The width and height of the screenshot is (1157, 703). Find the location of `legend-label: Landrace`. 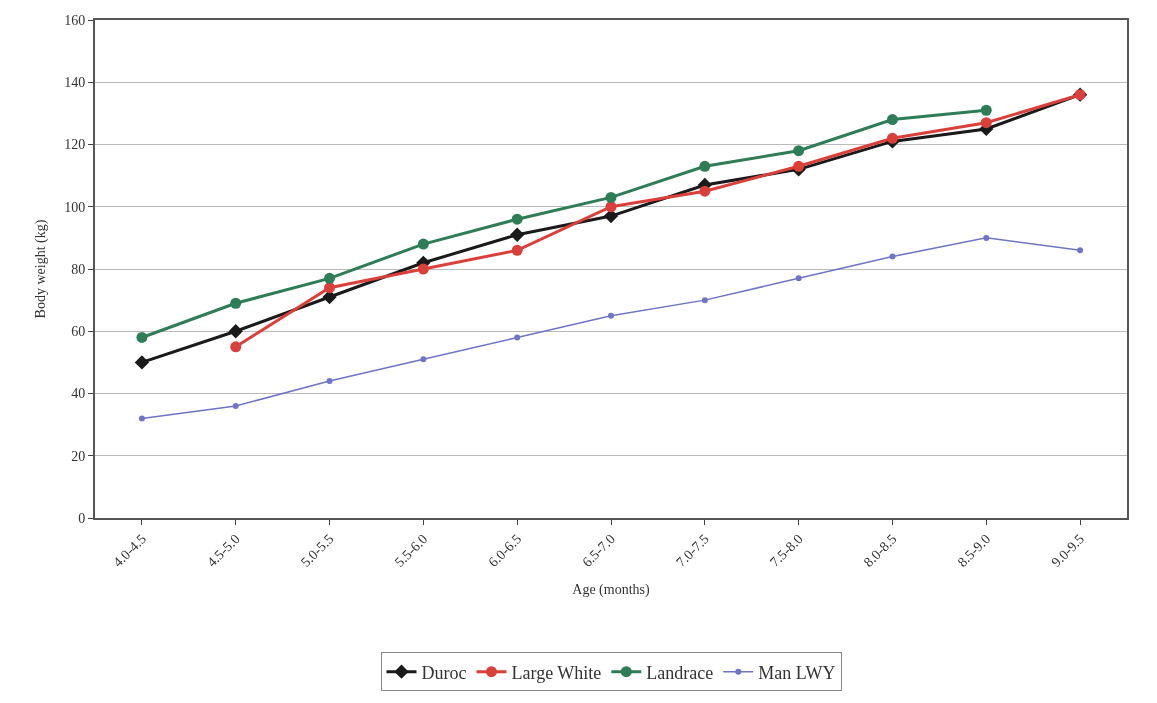

legend-label: Landrace is located at coordinates (680, 672).